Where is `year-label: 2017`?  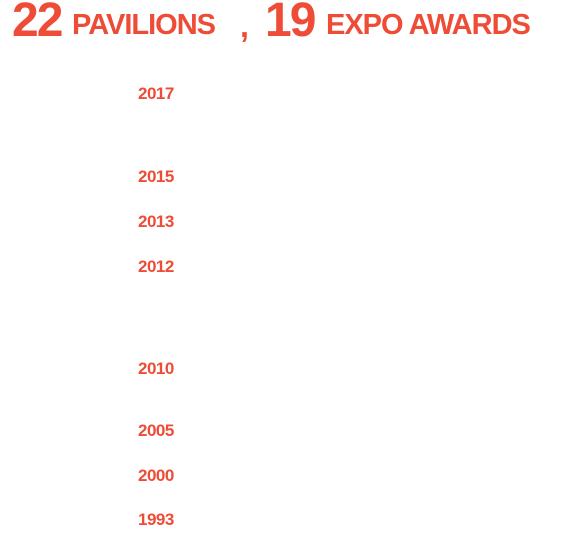
year-label: 2017 is located at coordinates (156, 93).